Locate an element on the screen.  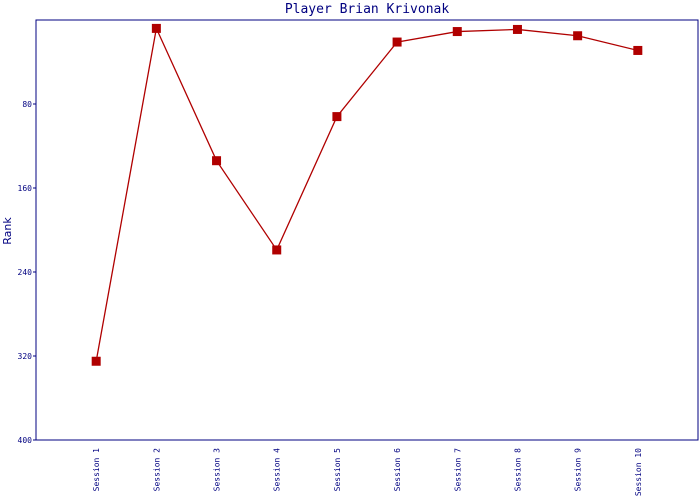
x-tick-label: Session 8 is located at coordinates (517, 470).